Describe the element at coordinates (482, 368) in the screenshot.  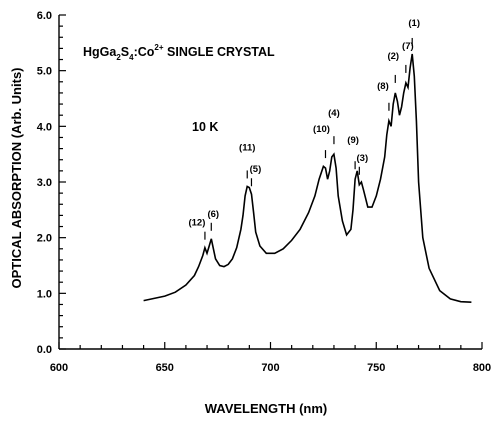
I see `x-tick-label: 800` at that location.